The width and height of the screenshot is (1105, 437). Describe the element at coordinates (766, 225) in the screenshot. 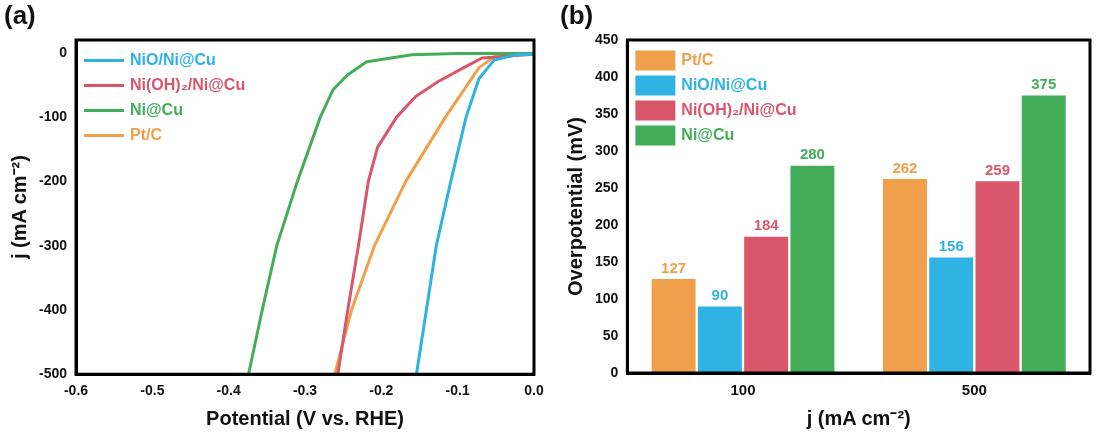

I see `data-label: 184` at that location.